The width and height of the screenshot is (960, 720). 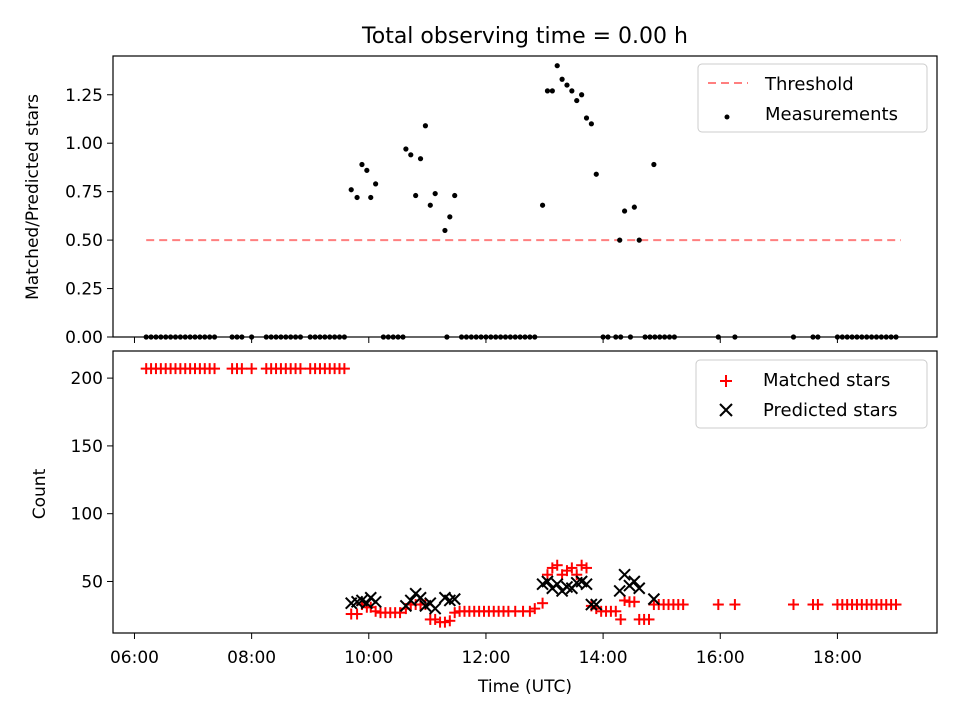 I want to click on bottom-ytick-label-1: 100, so click(x=87, y=515).